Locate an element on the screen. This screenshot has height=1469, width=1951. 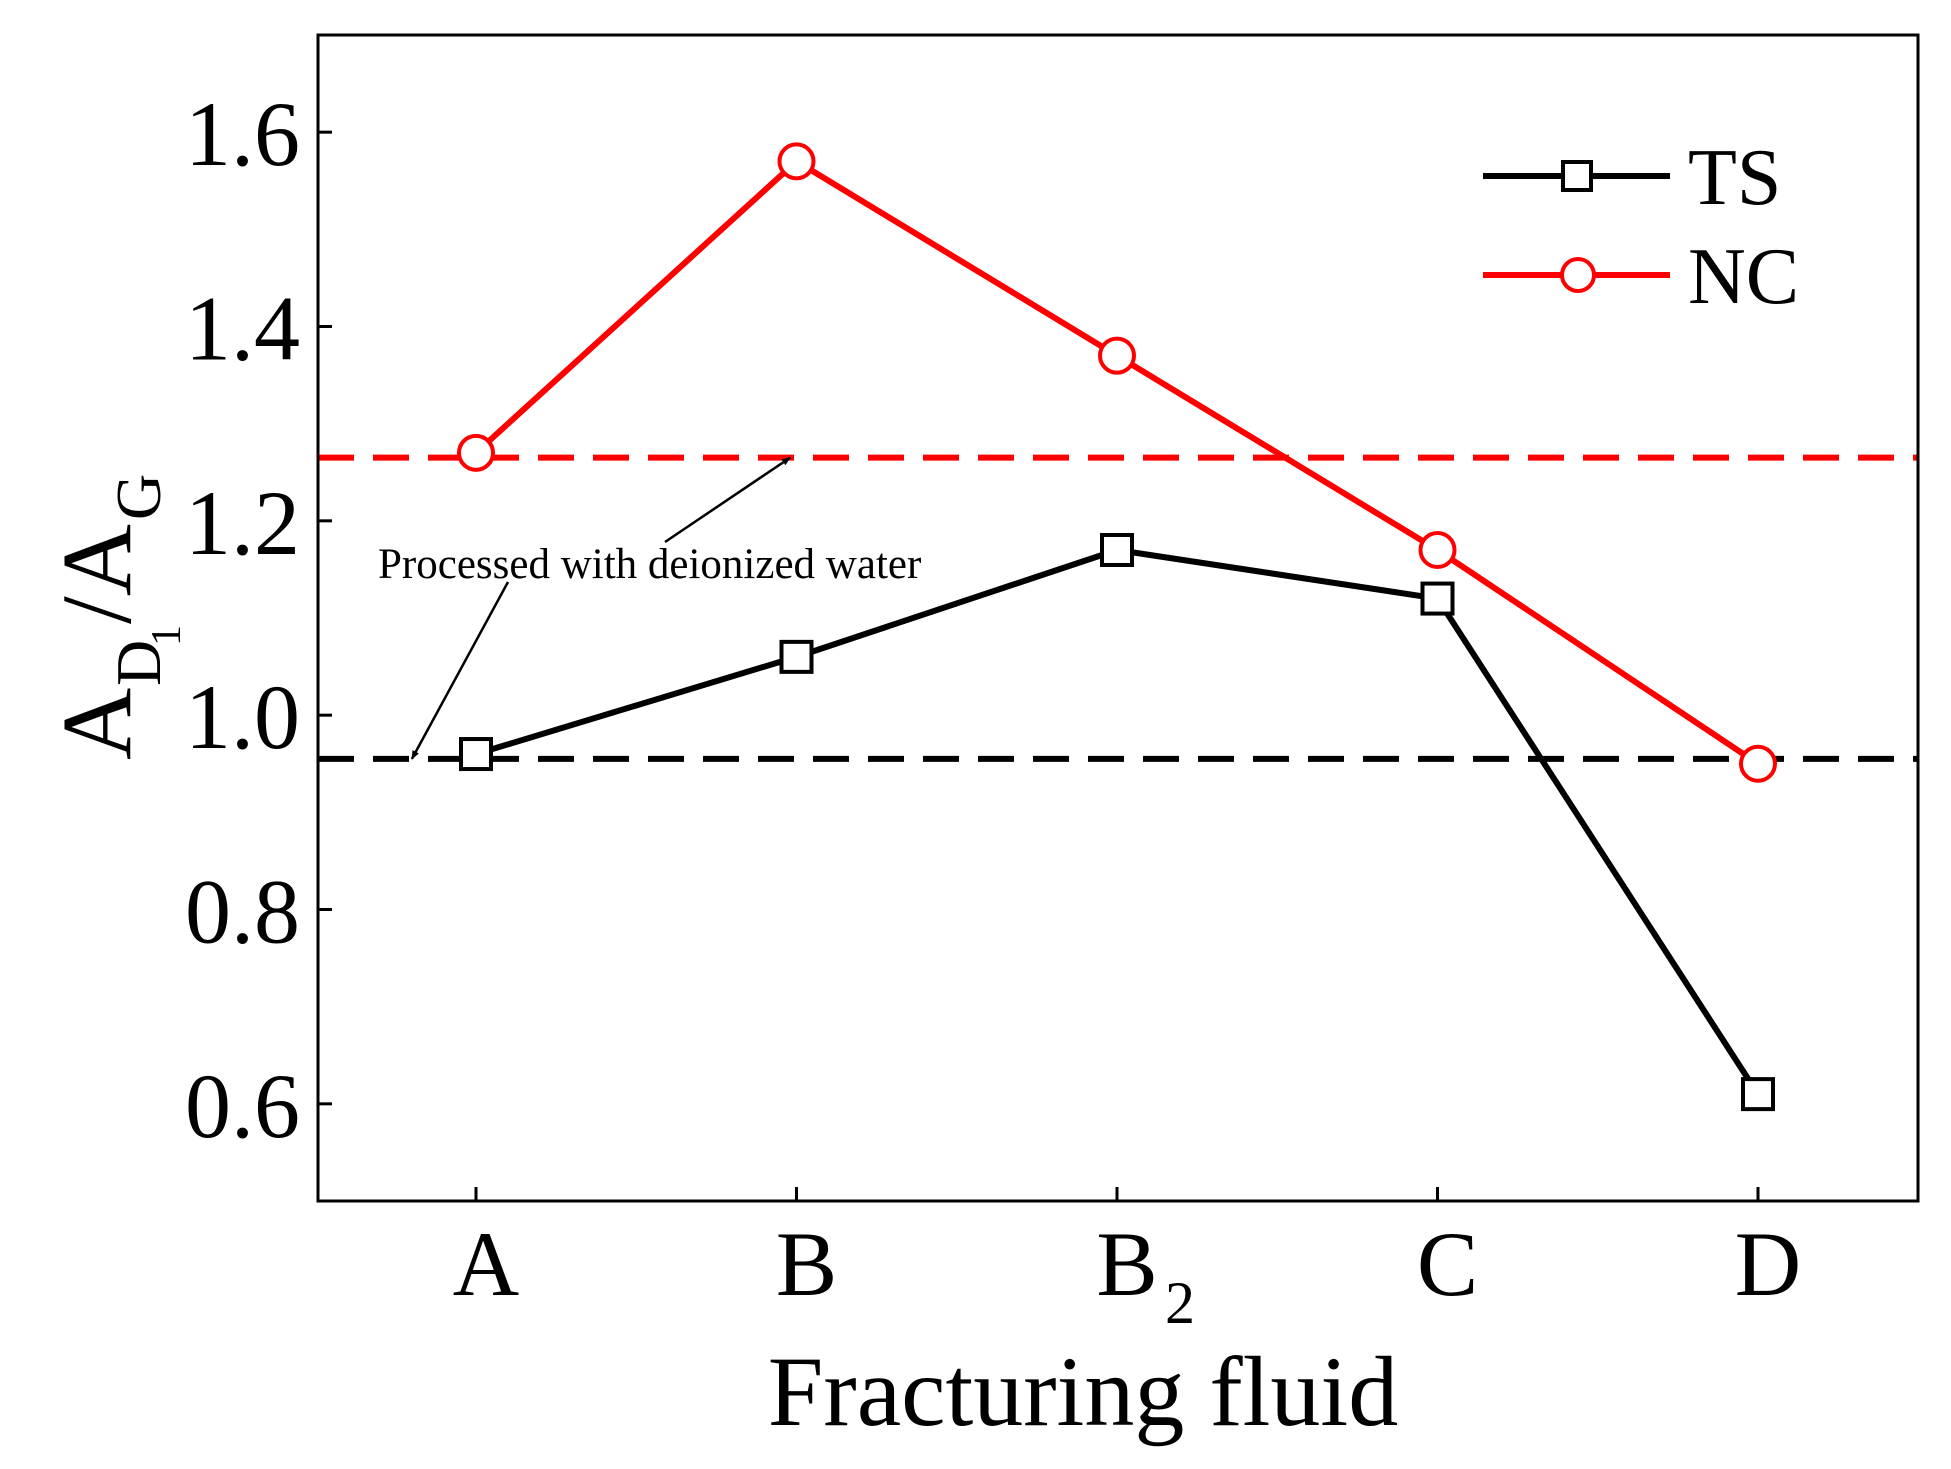
y-axis-title-sub1-sub: 1 is located at coordinates (167, 635).